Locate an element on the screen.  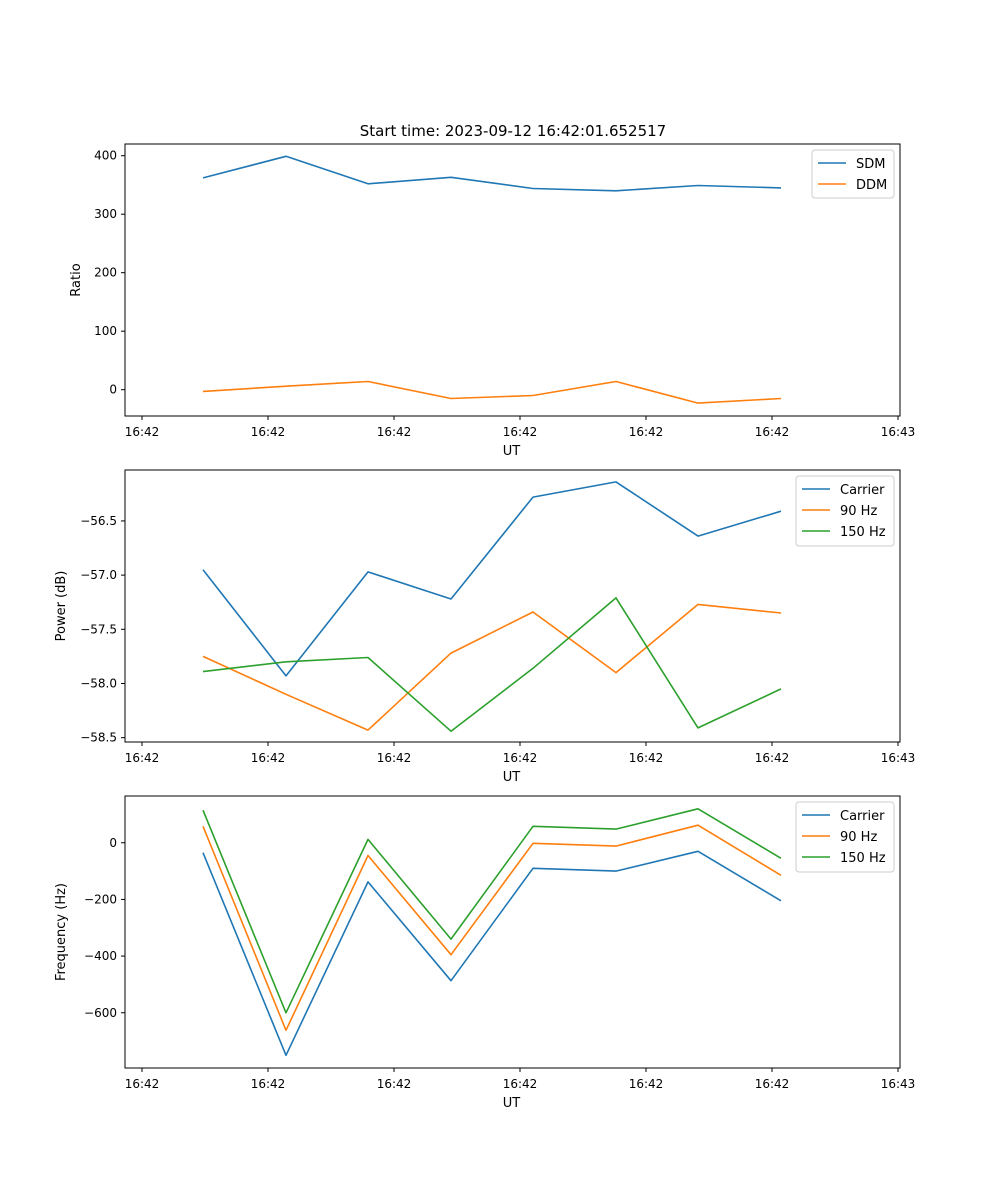
y-tick-label: −57.5 is located at coordinates (98, 629).